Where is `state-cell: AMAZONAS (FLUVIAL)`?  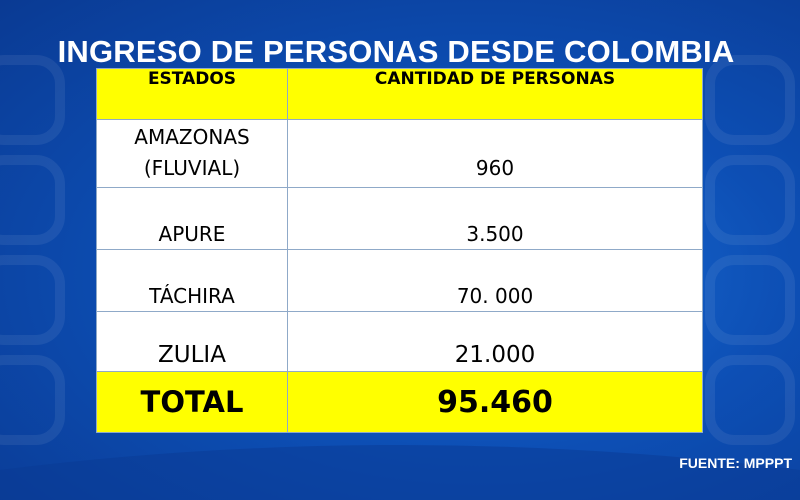
state-cell: AMAZONAS (FLUVIAL) is located at coordinates (192, 153).